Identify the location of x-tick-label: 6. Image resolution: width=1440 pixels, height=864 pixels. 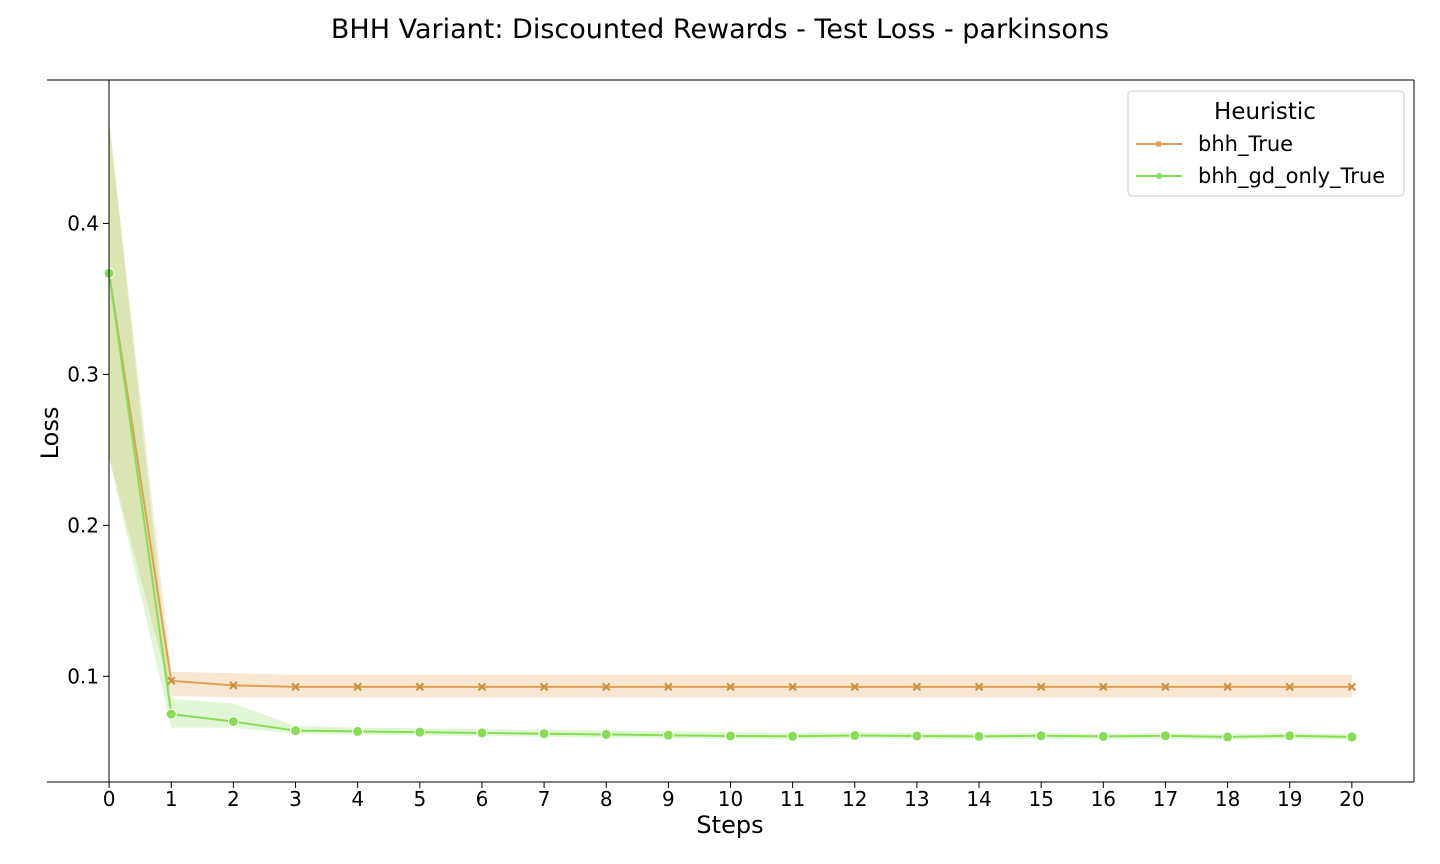
(482, 799).